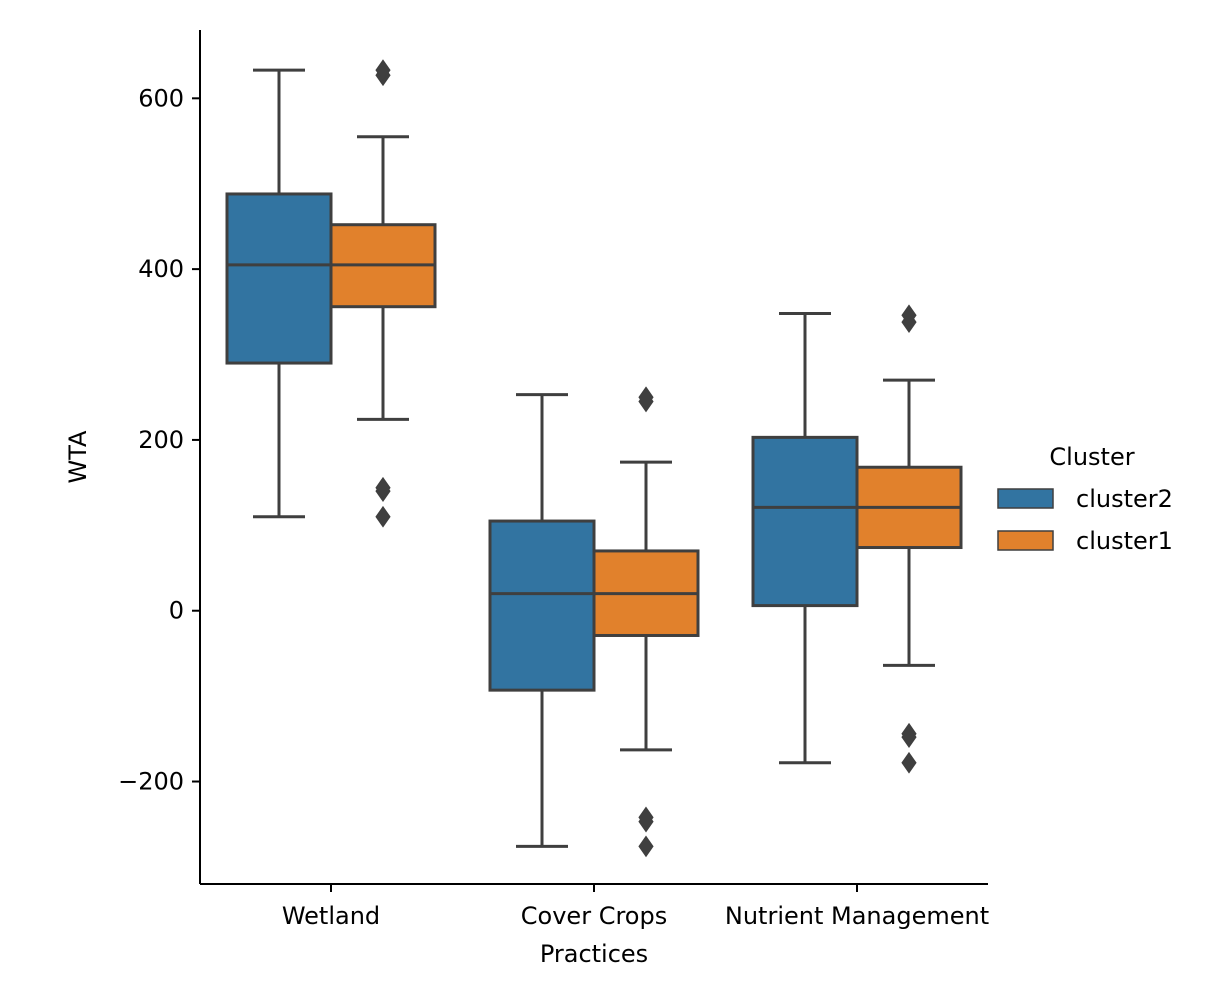 This screenshot has width=1212, height=1000. Describe the element at coordinates (331, 916) in the screenshot. I see `x-tick-label: Wetland` at that location.